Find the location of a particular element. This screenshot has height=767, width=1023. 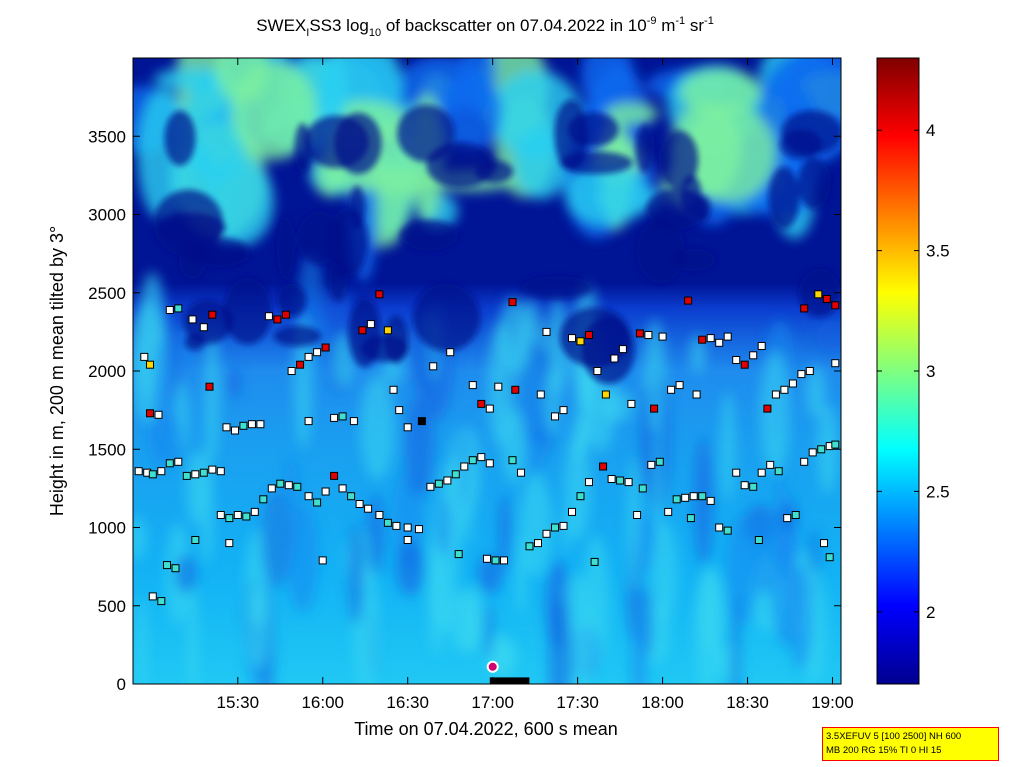

x-tick-label: 16:30 is located at coordinates (407, 702).